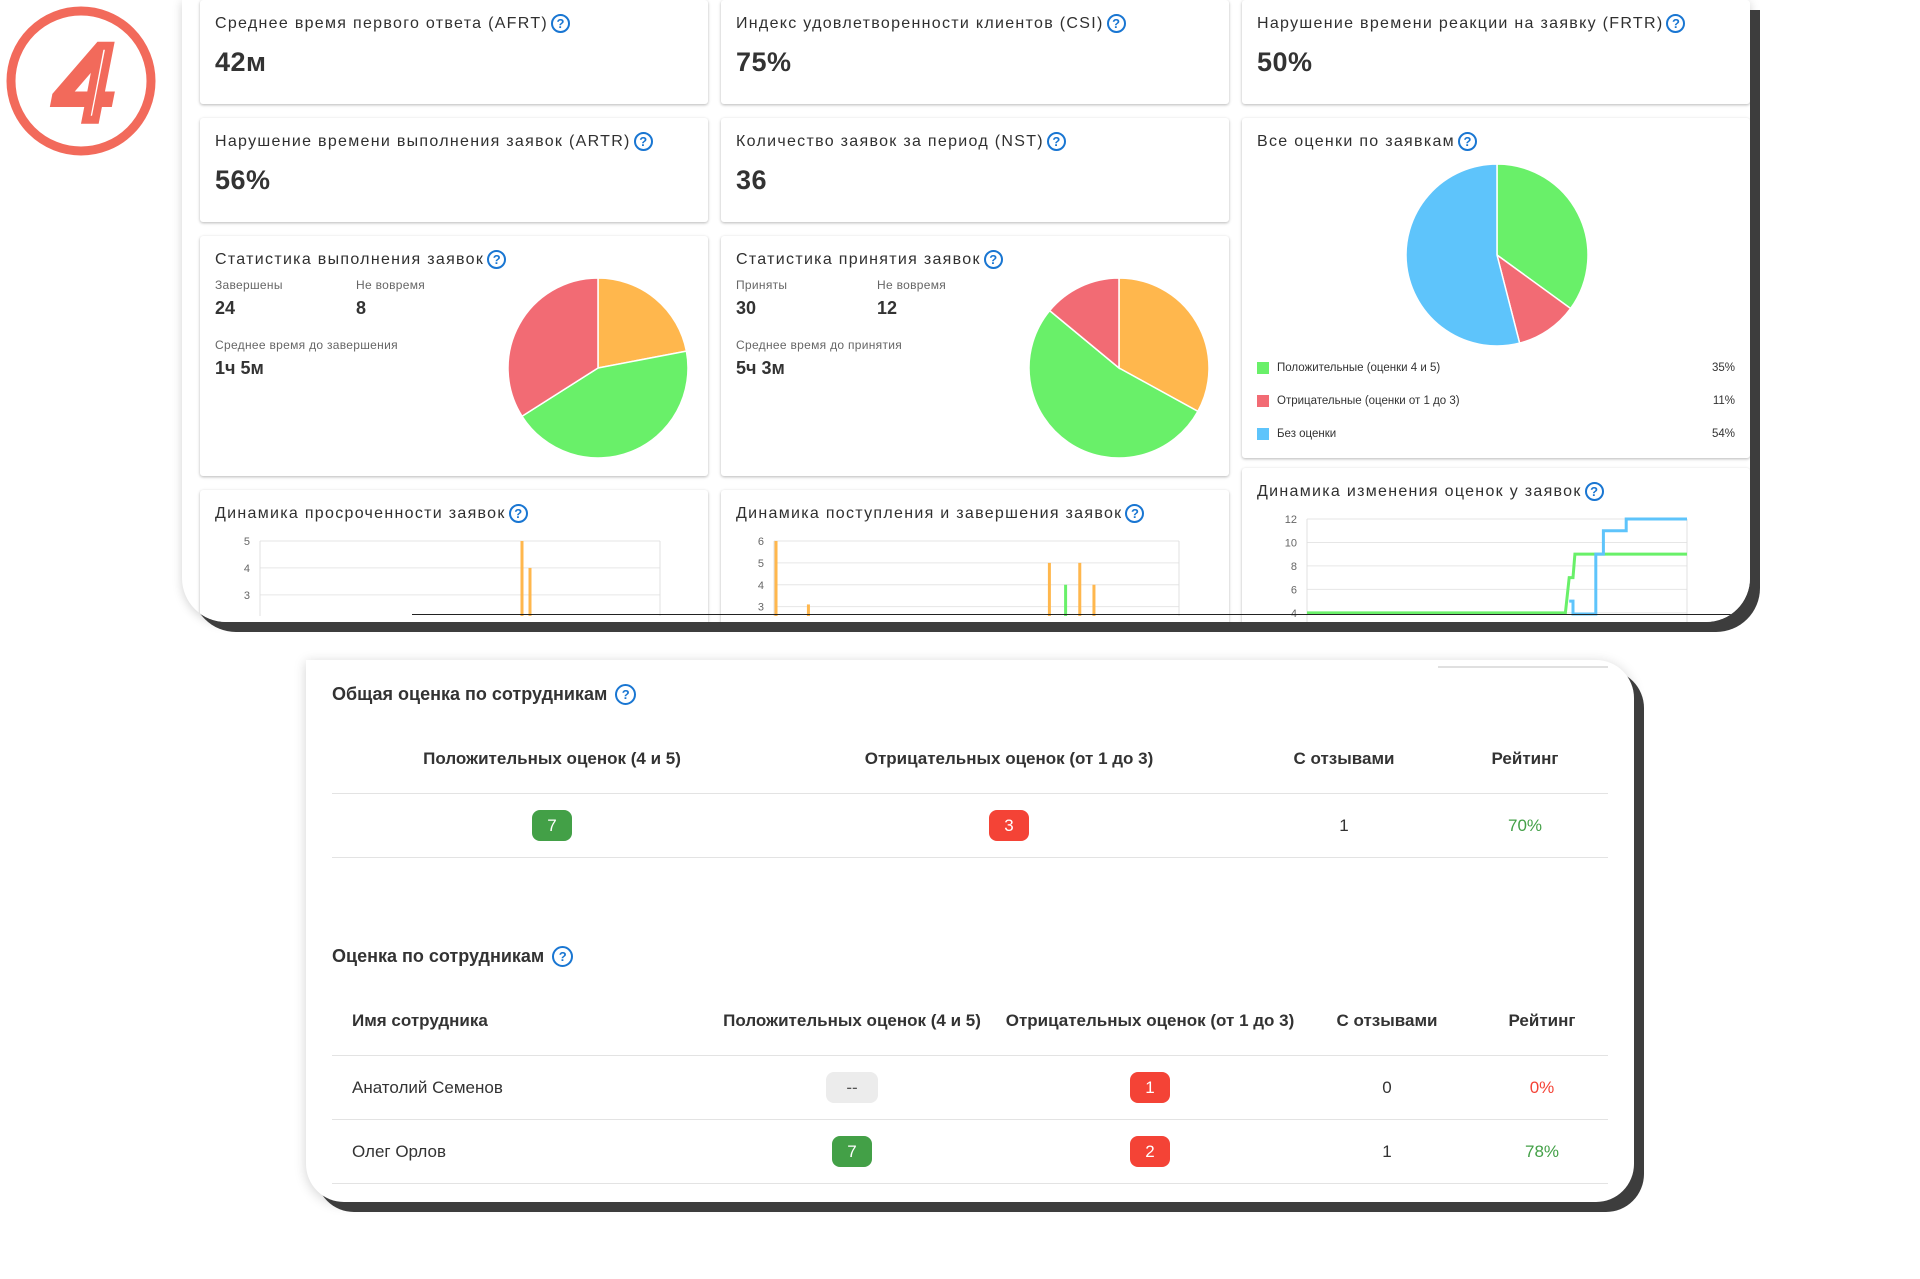 Image resolution: width=1920 pixels, height=1279 pixels. Describe the element at coordinates (858, 259) in the screenshot. I see `acceptance-stats-title: Статистика принятия заявок` at that location.